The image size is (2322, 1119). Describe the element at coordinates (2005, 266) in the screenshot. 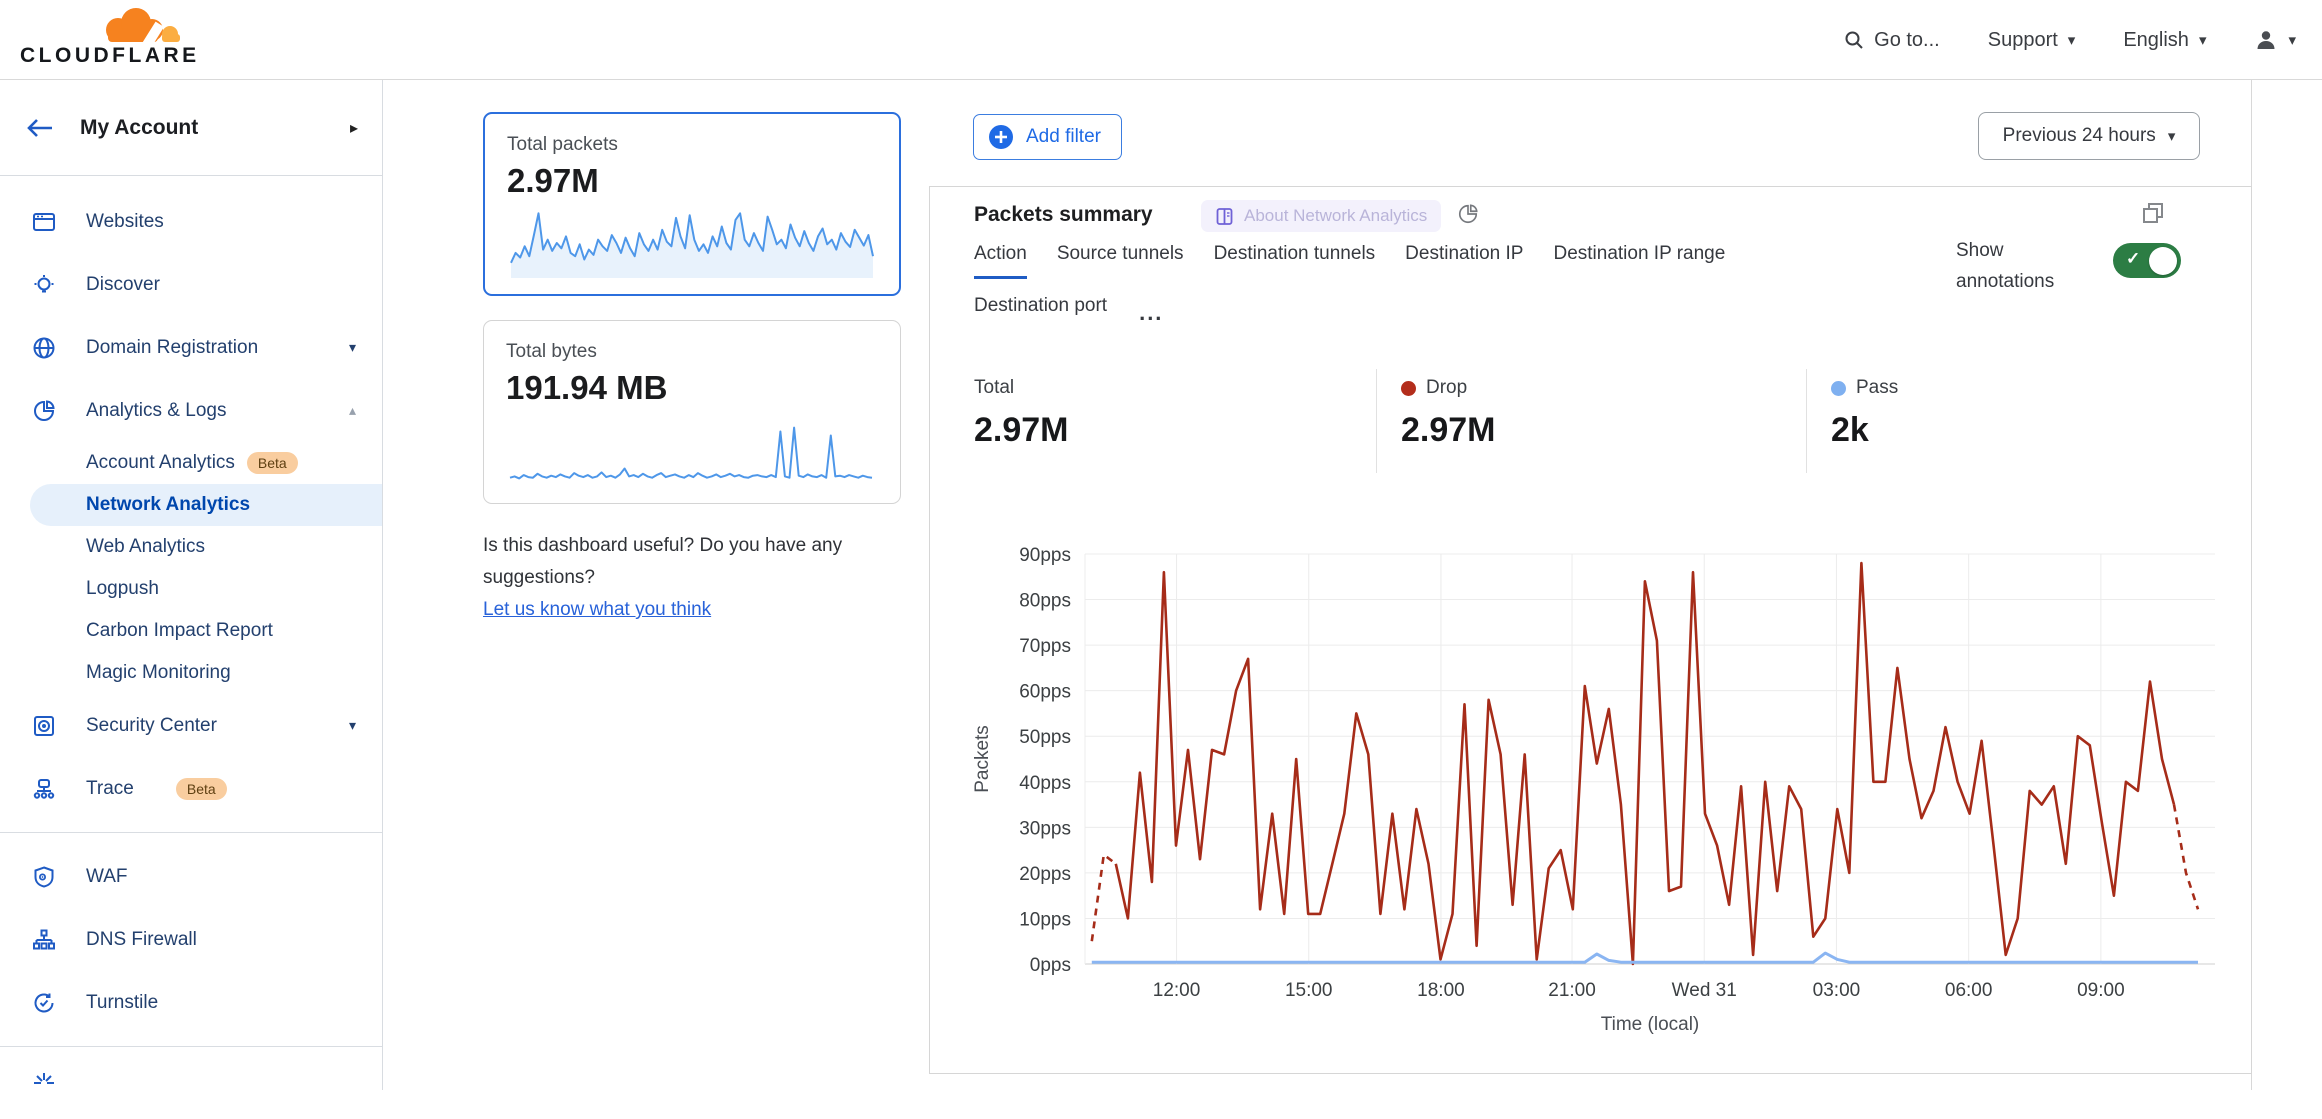

I see `show-annotations-label: Show annotations` at that location.